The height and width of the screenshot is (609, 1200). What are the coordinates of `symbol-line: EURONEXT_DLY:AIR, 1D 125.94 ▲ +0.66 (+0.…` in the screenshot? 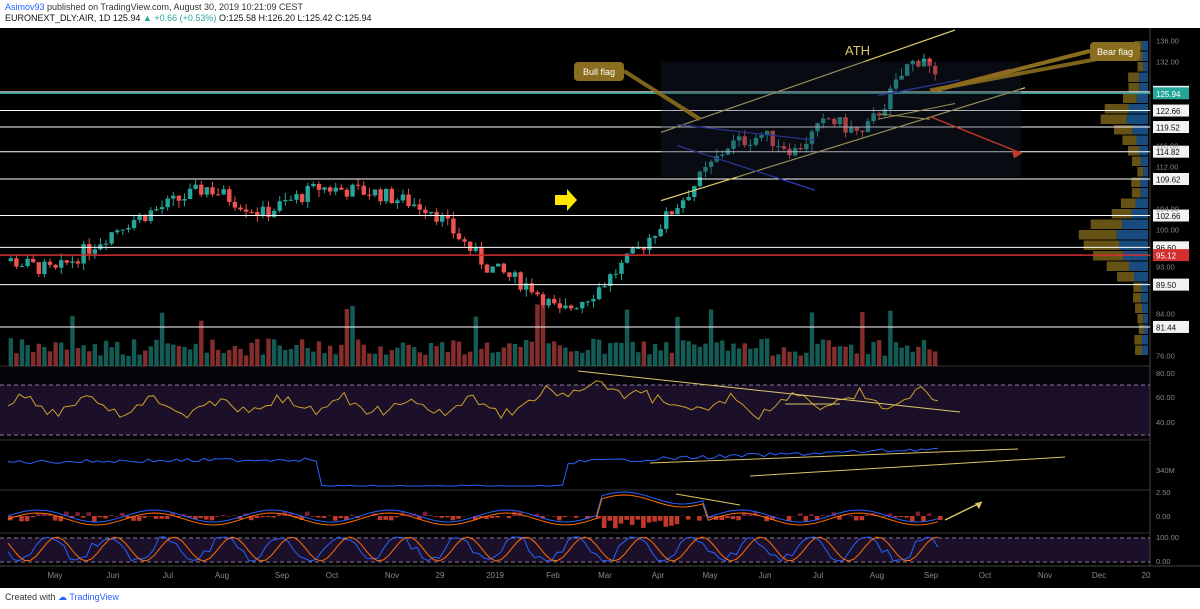 It's located at (188, 18).